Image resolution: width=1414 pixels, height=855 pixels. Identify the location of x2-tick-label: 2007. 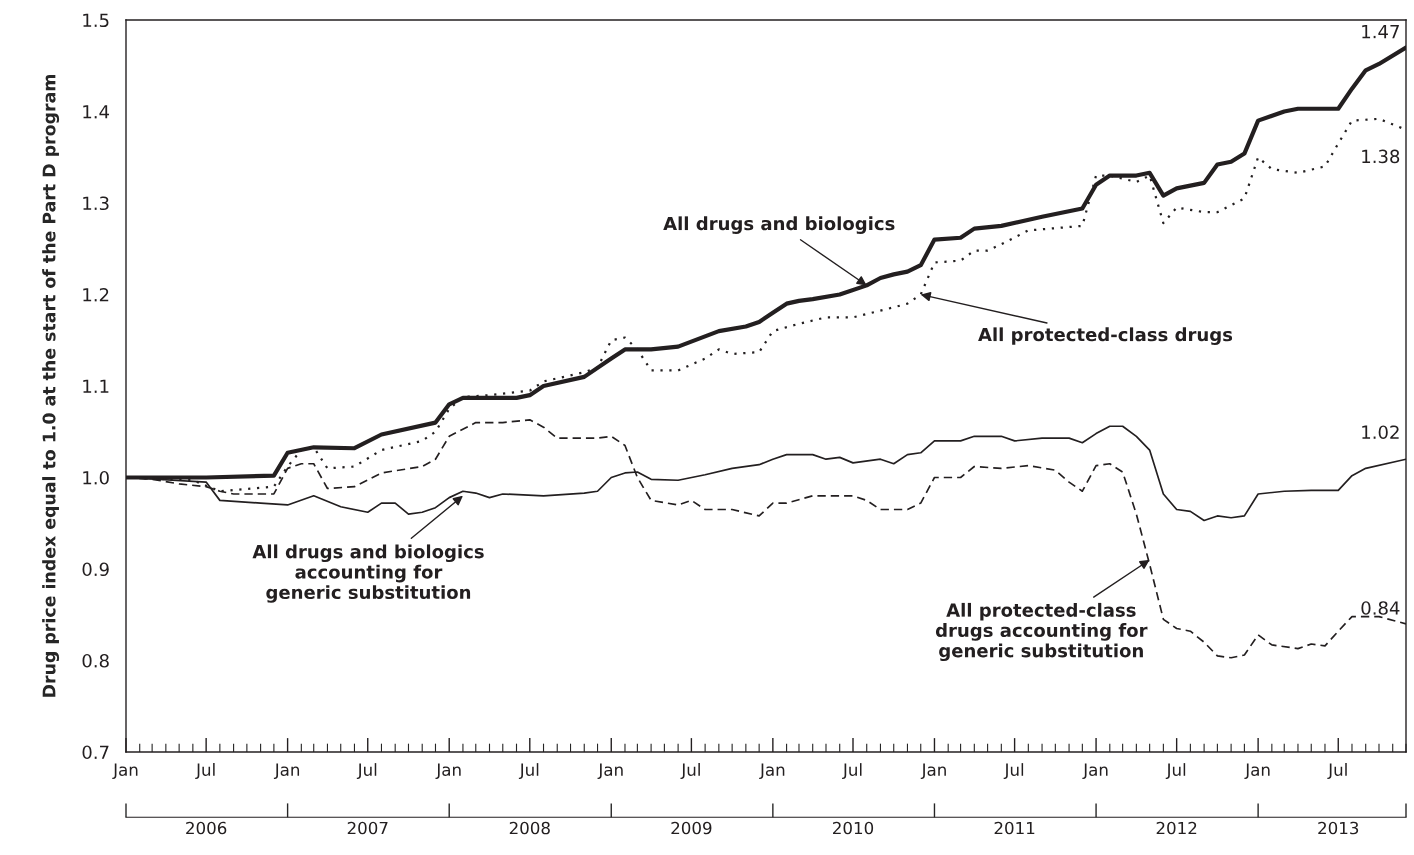
(367, 828).